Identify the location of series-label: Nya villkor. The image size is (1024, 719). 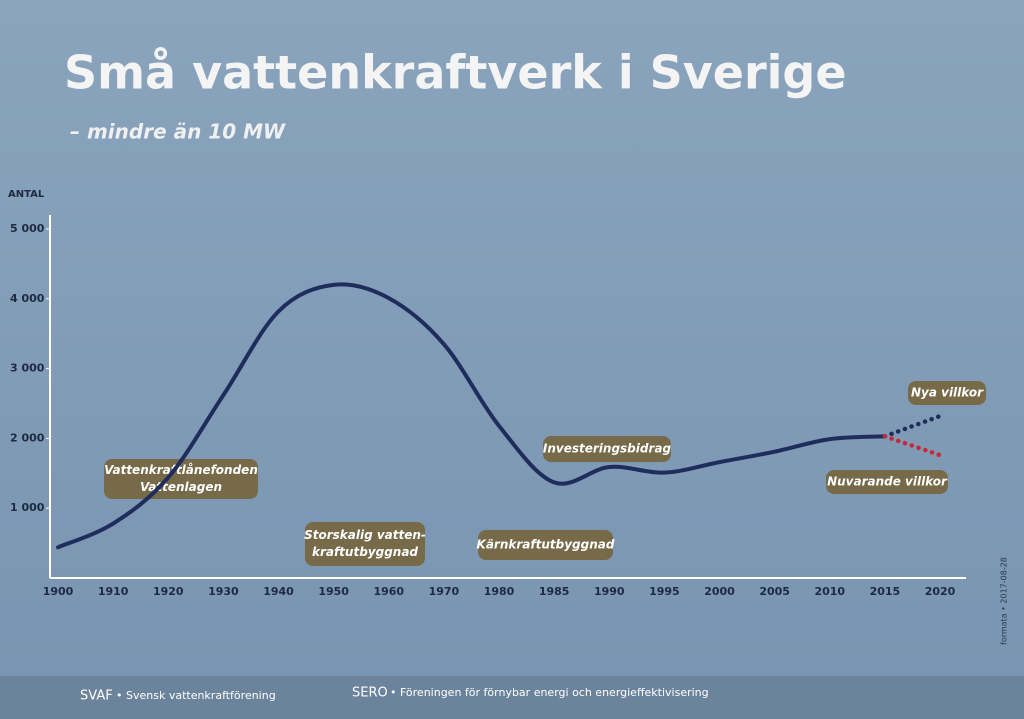
(947, 393).